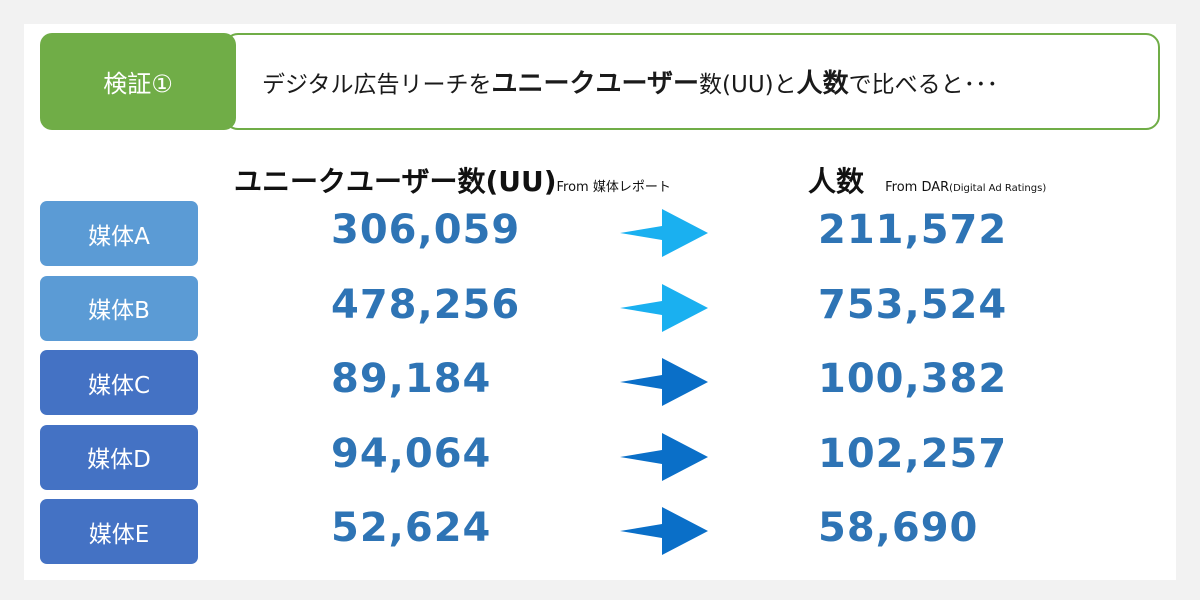 The image size is (1200, 600). Describe the element at coordinates (595, 84) in the screenshot. I see `headline-unique-users: ユニークユーザー` at that location.